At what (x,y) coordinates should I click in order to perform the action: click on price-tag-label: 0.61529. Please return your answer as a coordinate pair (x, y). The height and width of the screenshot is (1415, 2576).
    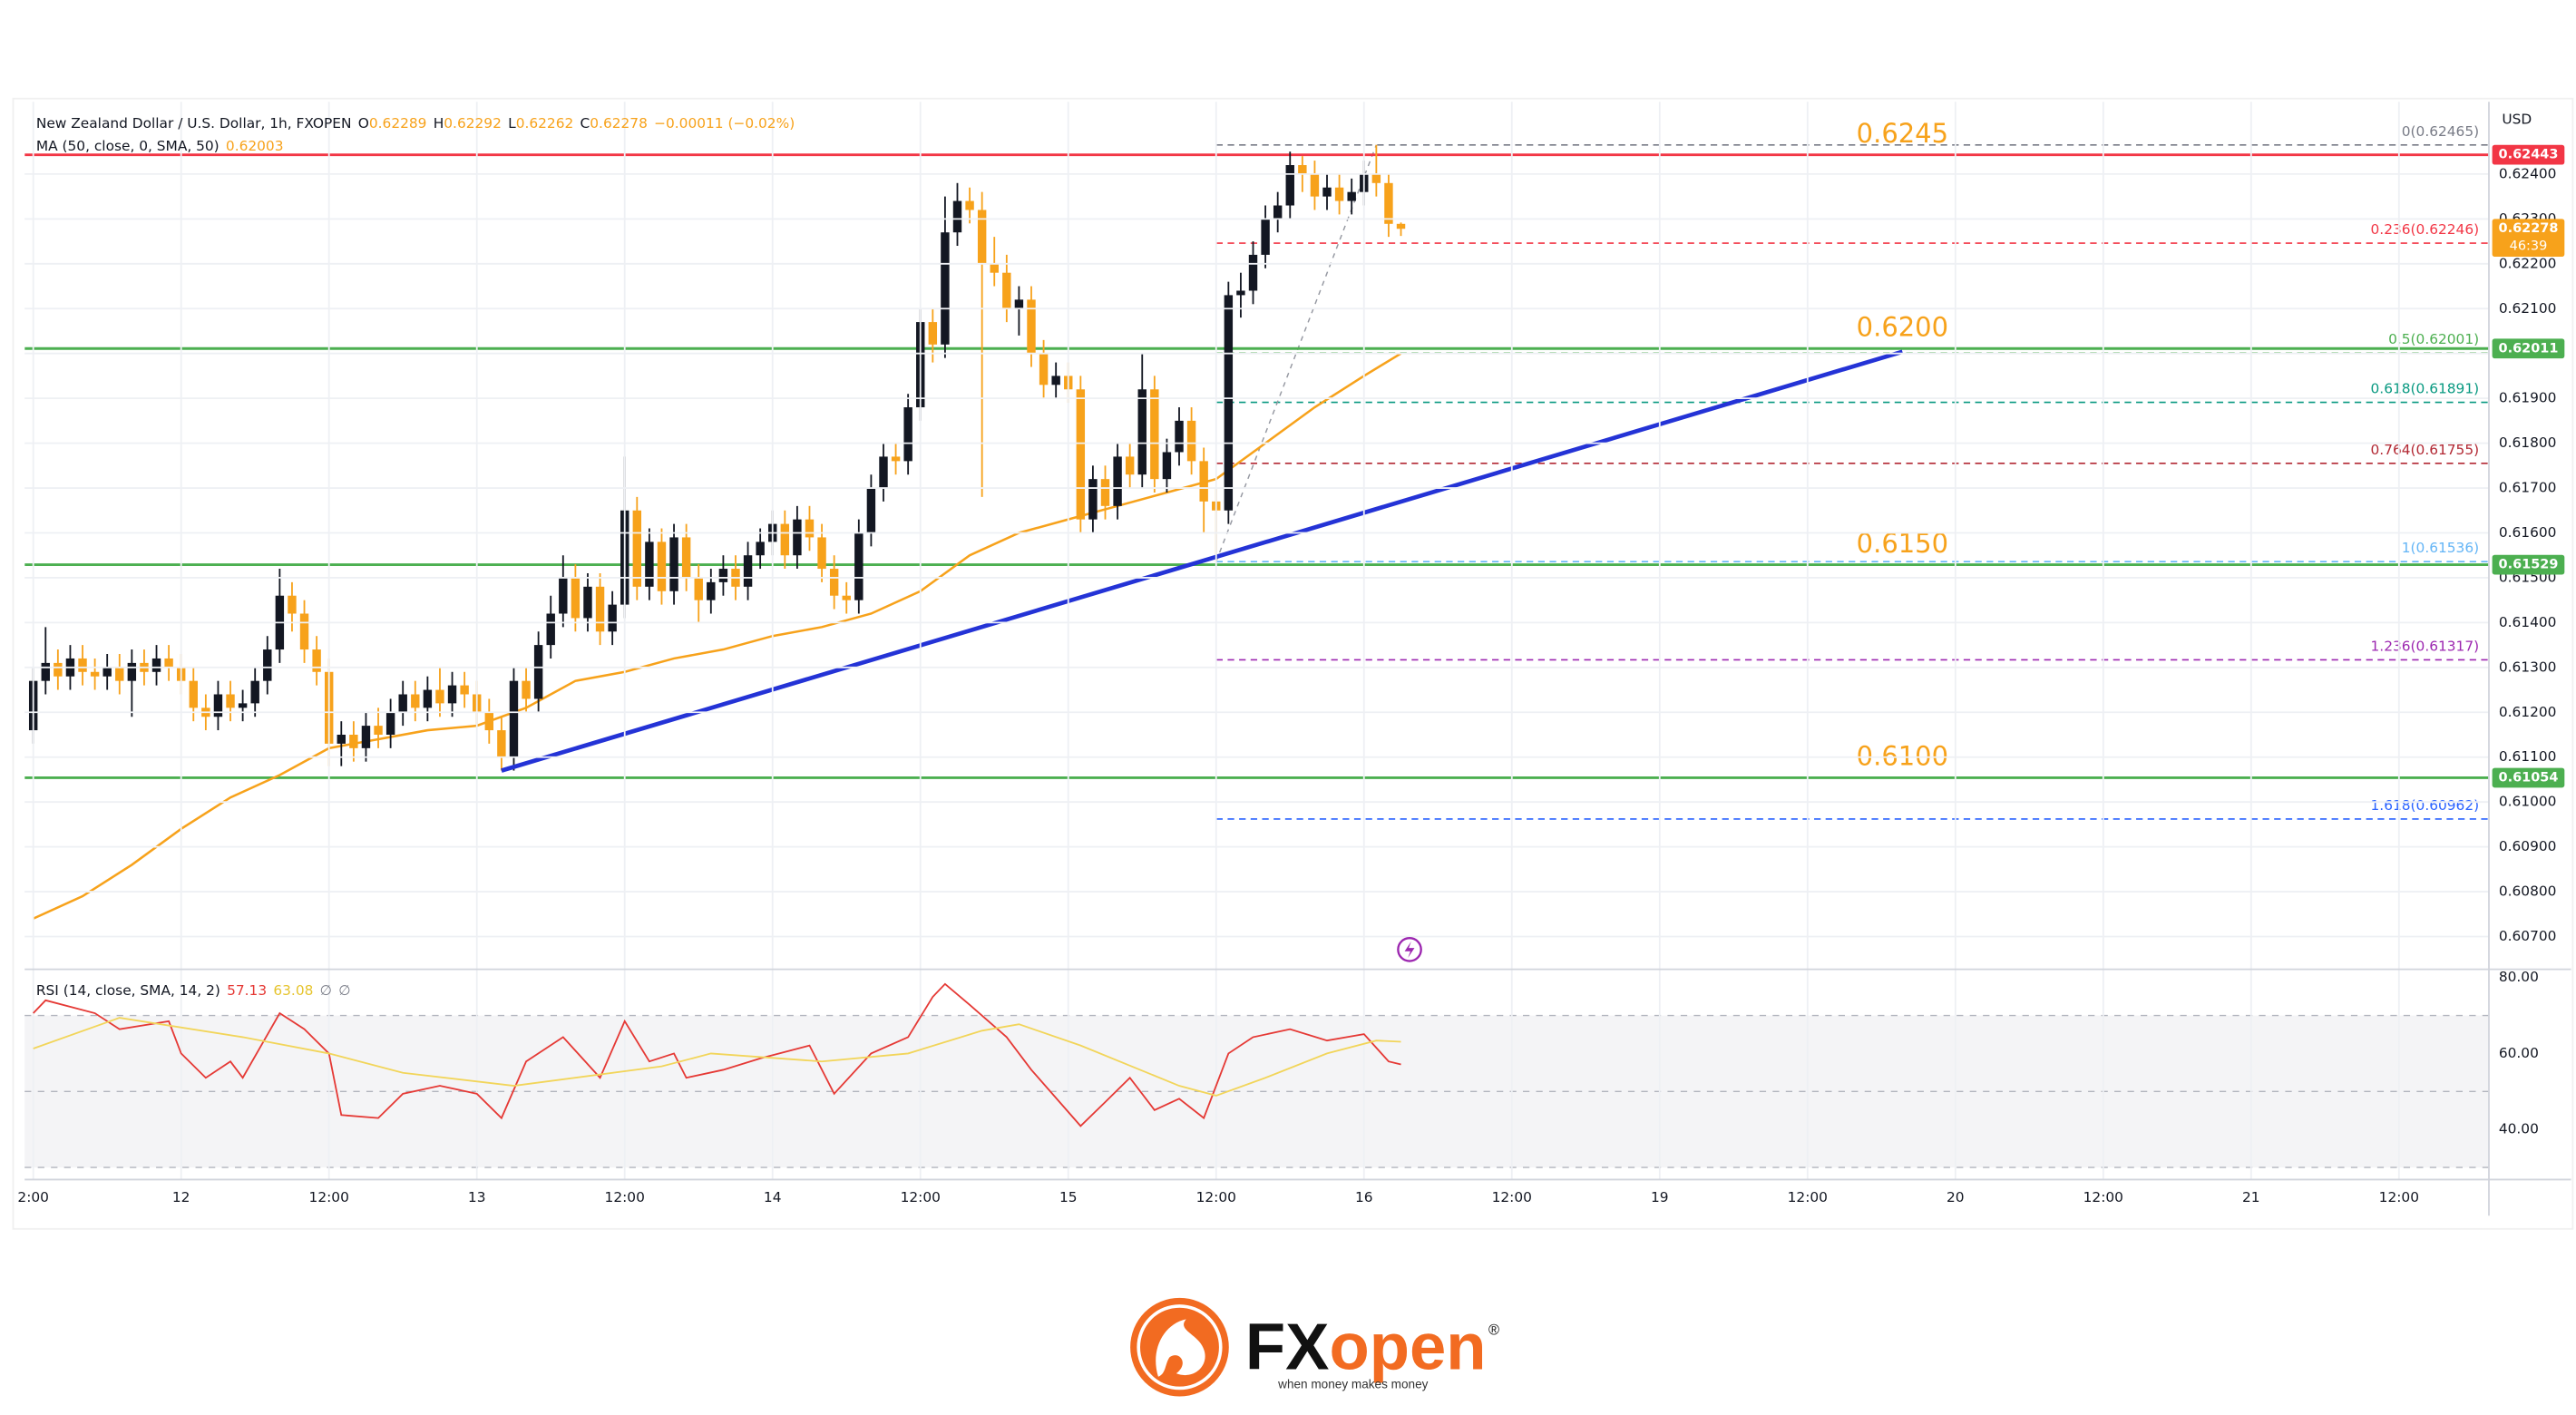
    Looking at the image, I should click on (2529, 565).